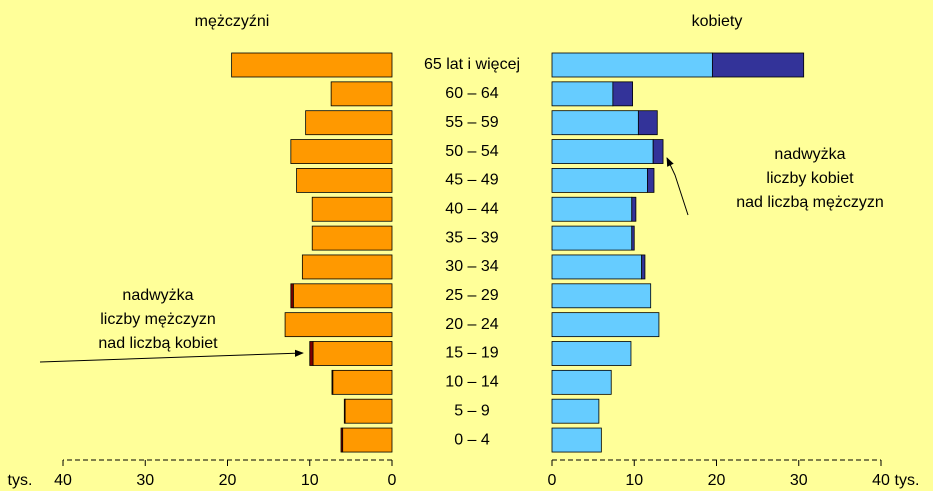  Describe the element at coordinates (471, 266) in the screenshot. I see `category-label: 30 – 34` at that location.